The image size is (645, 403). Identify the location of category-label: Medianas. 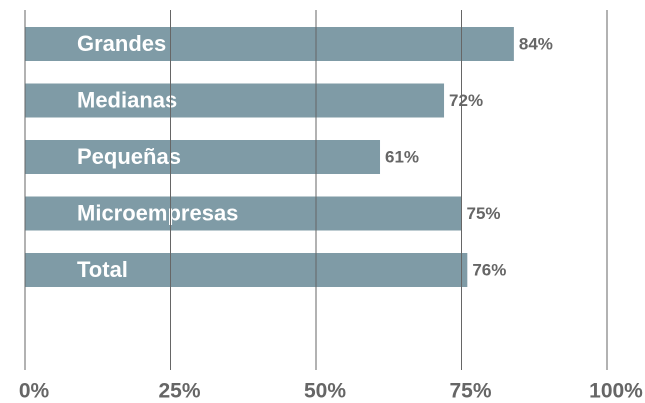
(127, 99).